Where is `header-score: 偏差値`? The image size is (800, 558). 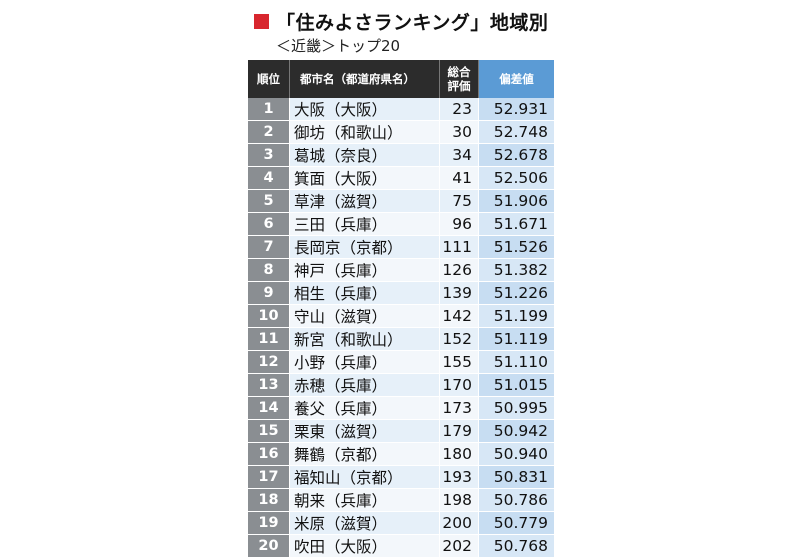 header-score: 偏差値 is located at coordinates (516, 79).